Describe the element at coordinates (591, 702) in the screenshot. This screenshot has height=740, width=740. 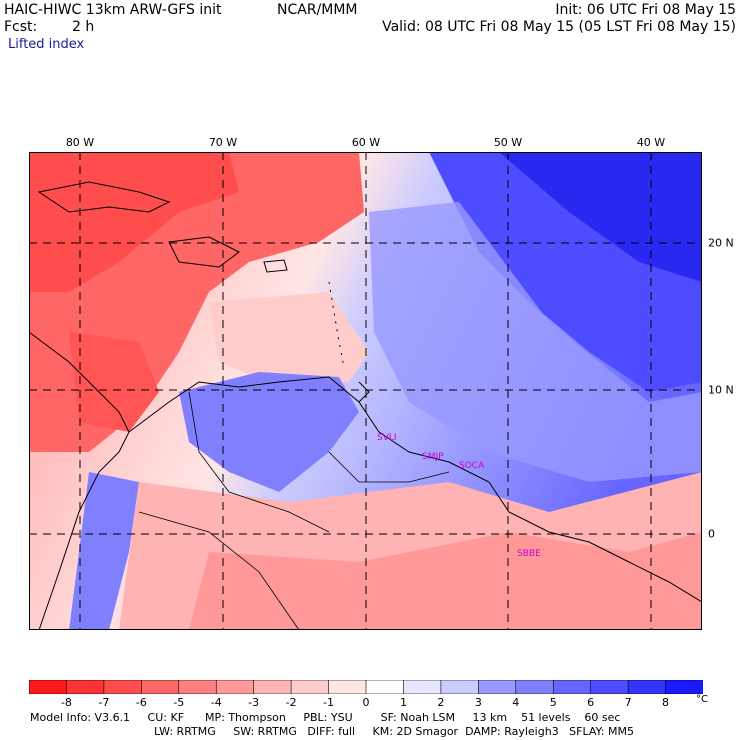
I see `colorbar-tick-label: 6` at that location.